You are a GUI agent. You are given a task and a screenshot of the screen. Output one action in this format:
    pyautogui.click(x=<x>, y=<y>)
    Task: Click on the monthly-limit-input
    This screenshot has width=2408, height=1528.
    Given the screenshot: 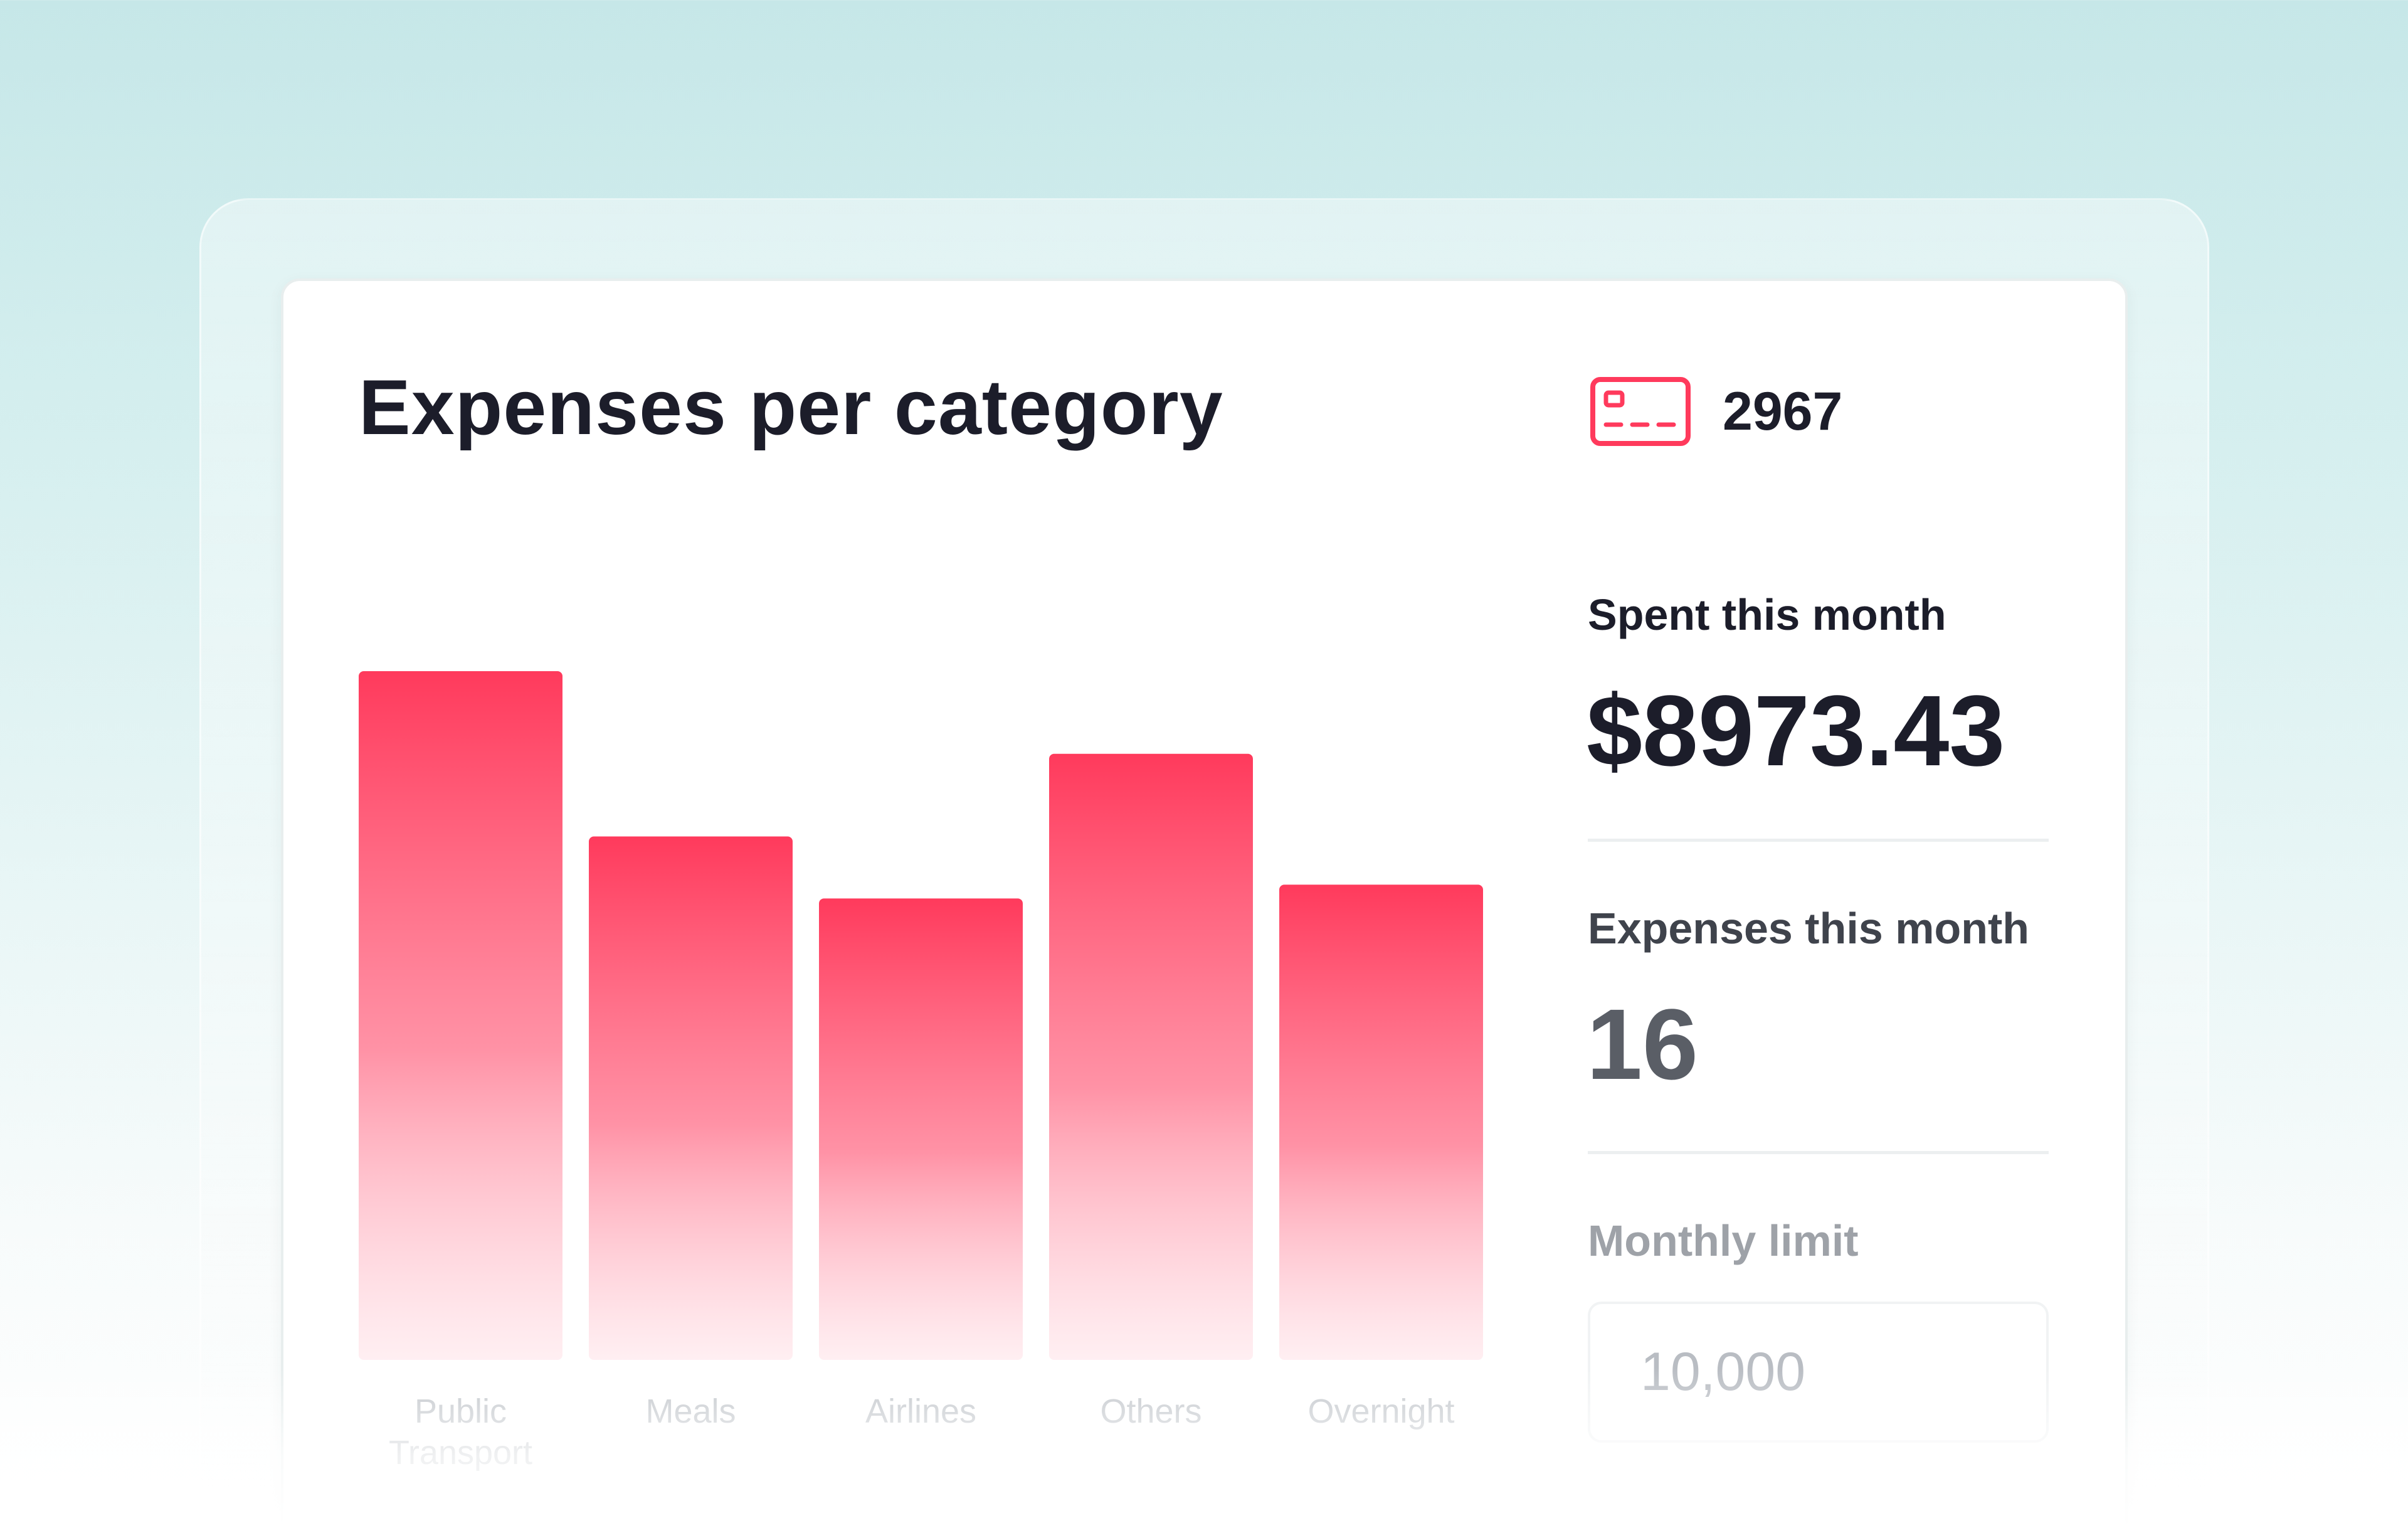 What is the action you would take?
    pyautogui.click(x=1818, y=1372)
    